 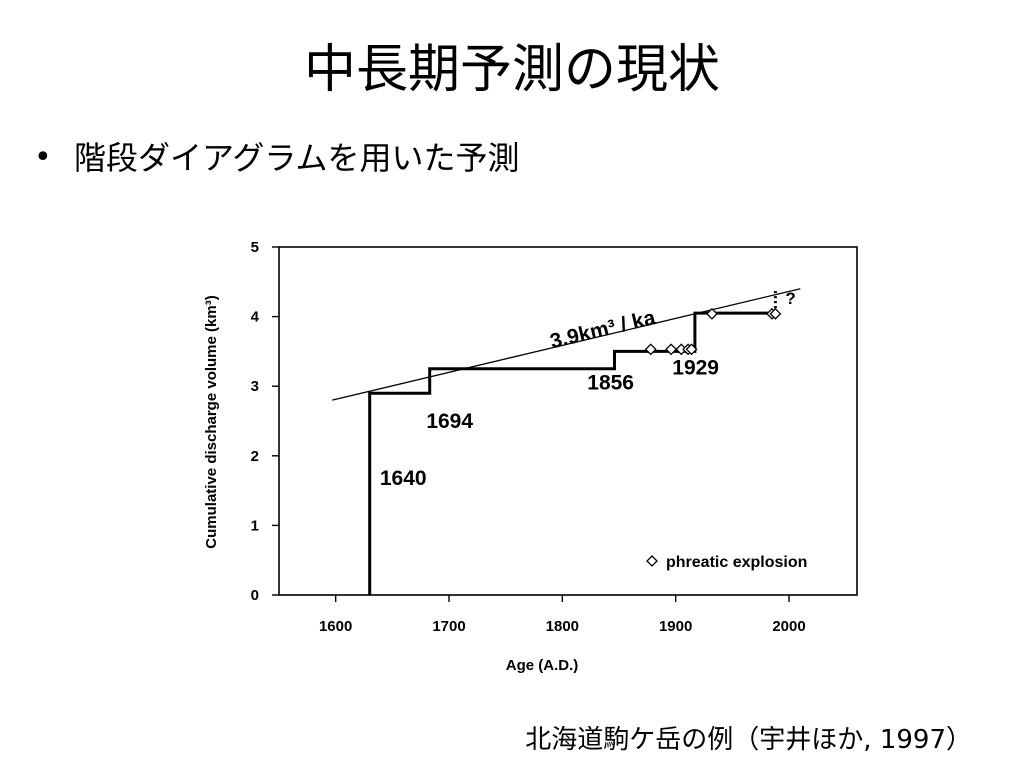 What do you see at coordinates (610, 383) in the screenshot?
I see `eruption-year-label: 1856` at bounding box center [610, 383].